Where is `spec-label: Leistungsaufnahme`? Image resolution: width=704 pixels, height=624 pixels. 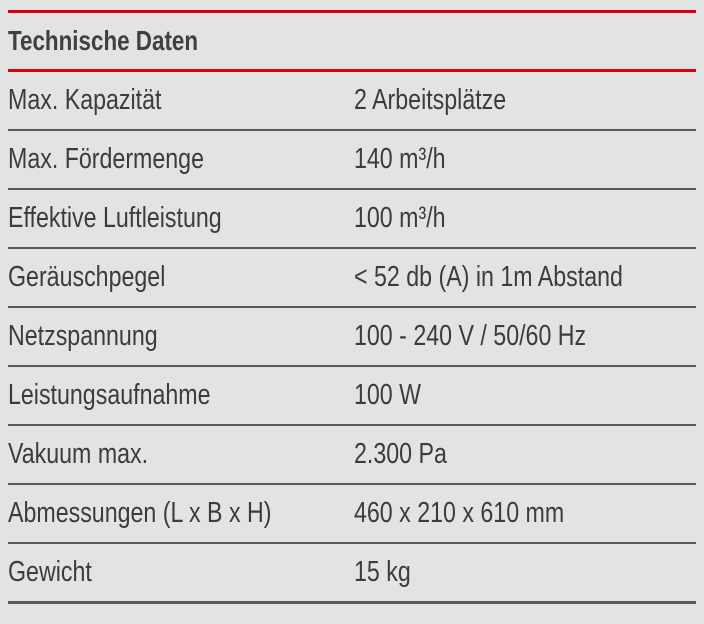
spec-label: Leistungsaufnahme is located at coordinates (109, 395).